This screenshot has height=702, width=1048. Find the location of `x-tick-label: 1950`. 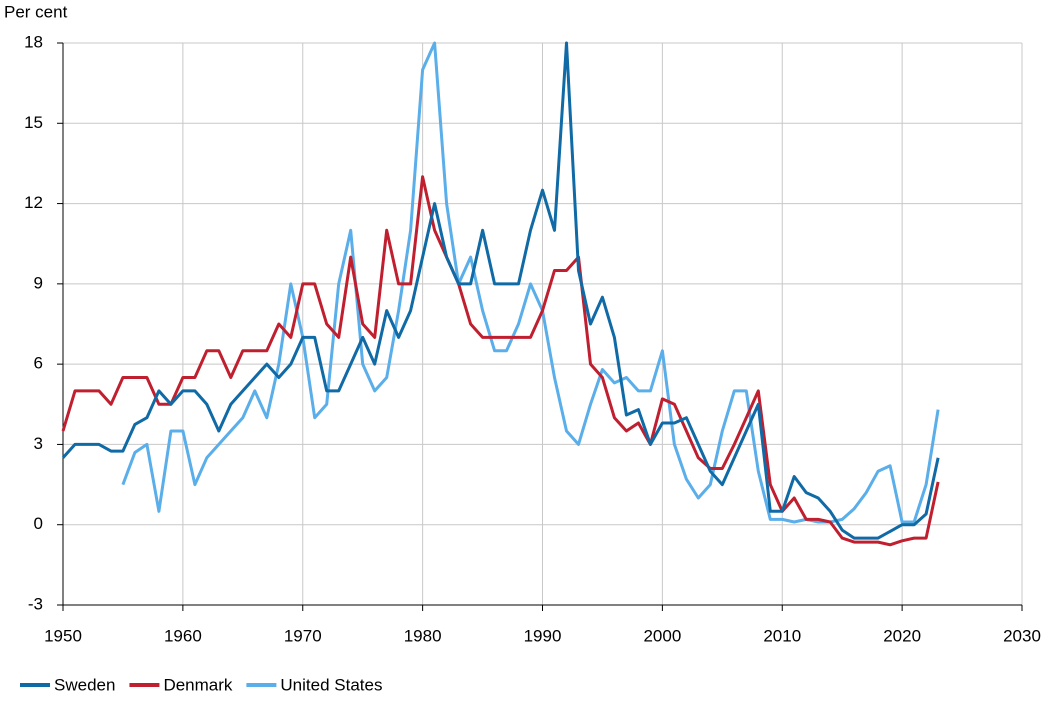

x-tick-label: 1950 is located at coordinates (63, 635).